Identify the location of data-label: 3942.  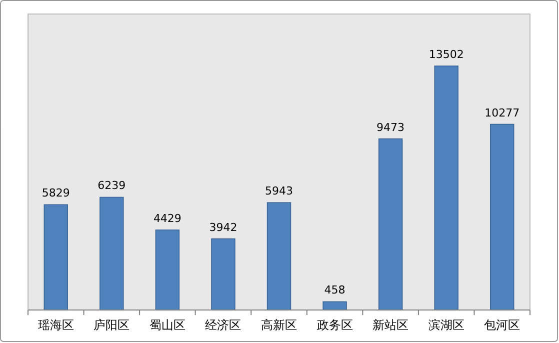
(223, 227).